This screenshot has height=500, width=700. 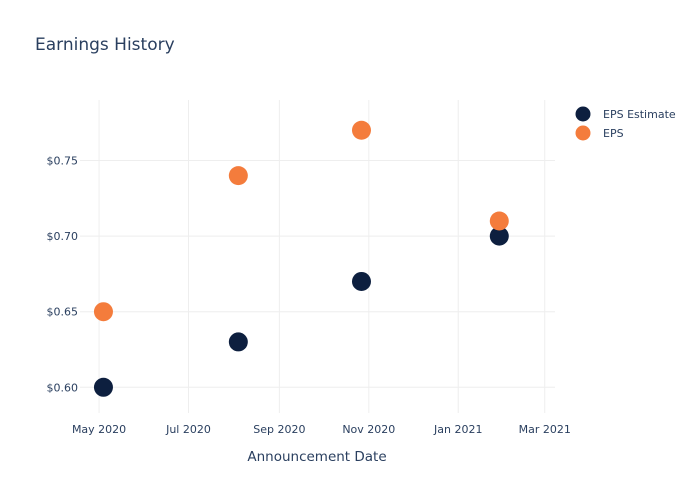 I want to click on y-tick-label: $0.65, so click(x=63, y=312).